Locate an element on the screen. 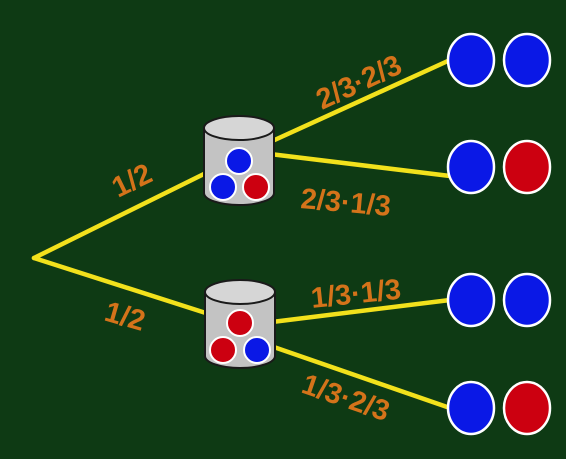 The image size is (566, 459). label-lower-branch: 1/2 is located at coordinates (125, 317).